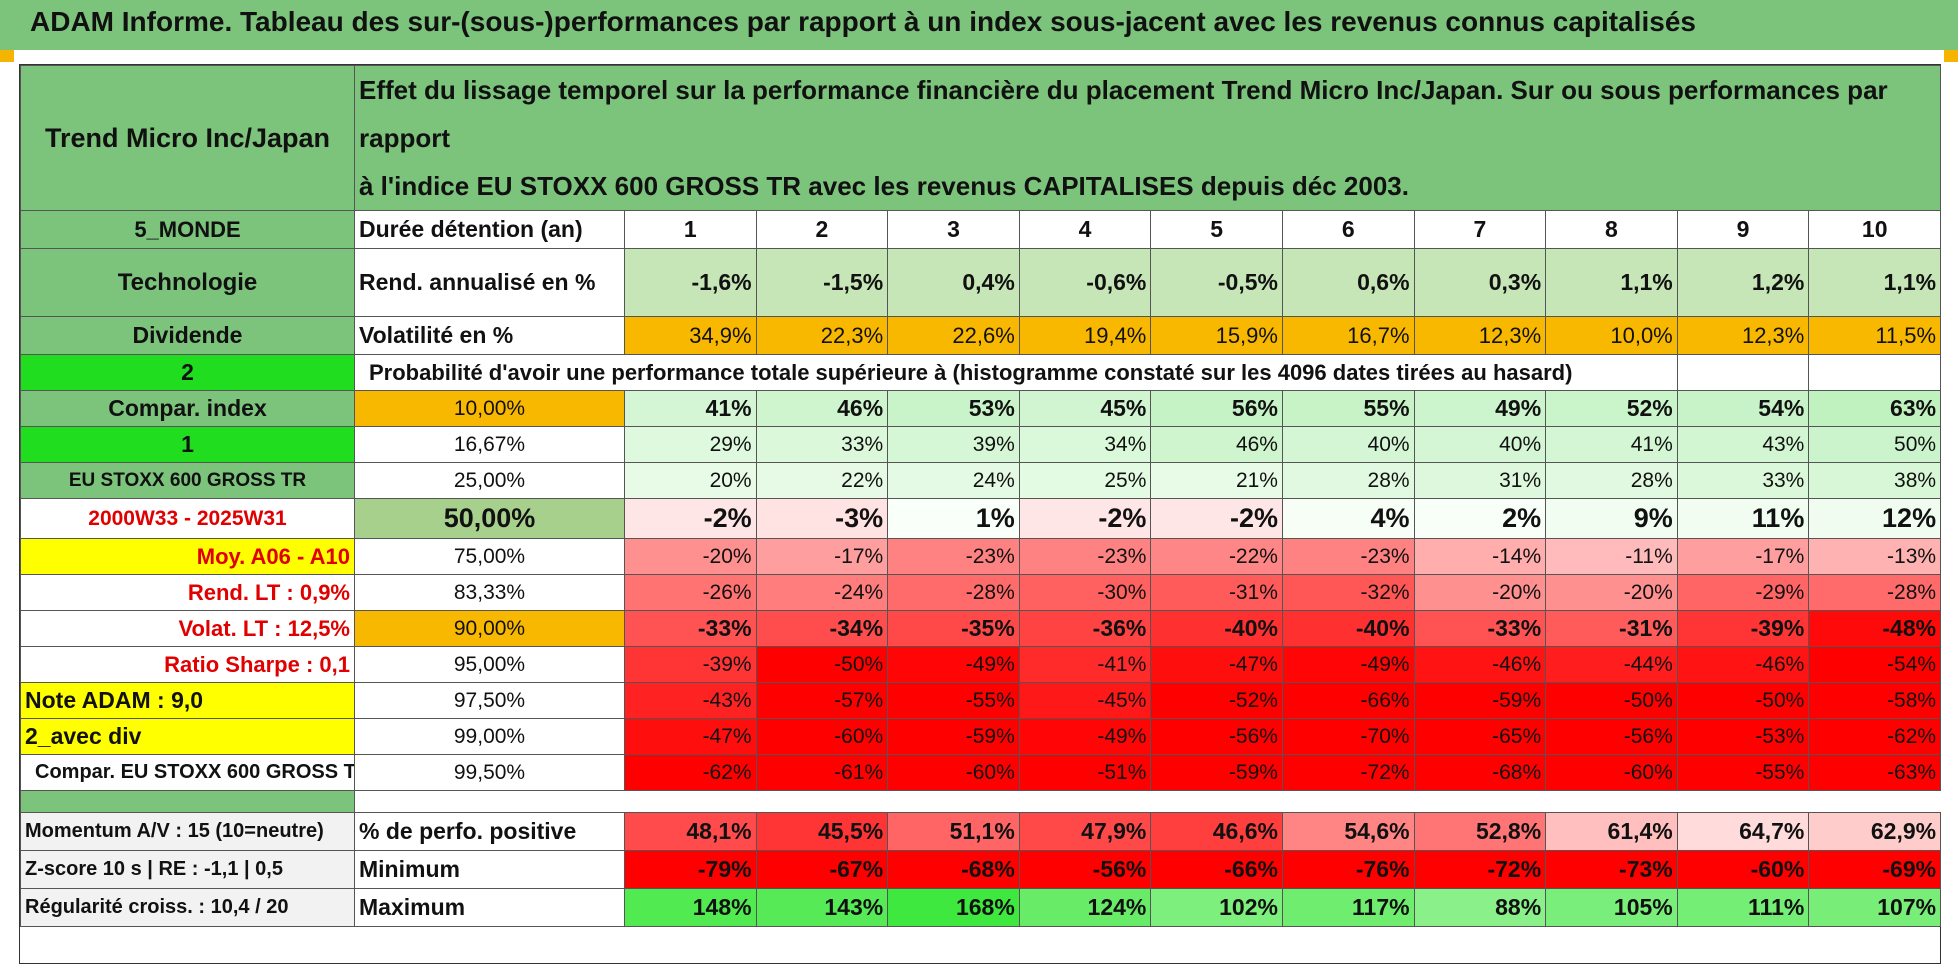 The width and height of the screenshot is (1958, 977). Describe the element at coordinates (1348, 831) in the screenshot. I see `stat-cell: 54,6%` at that location.